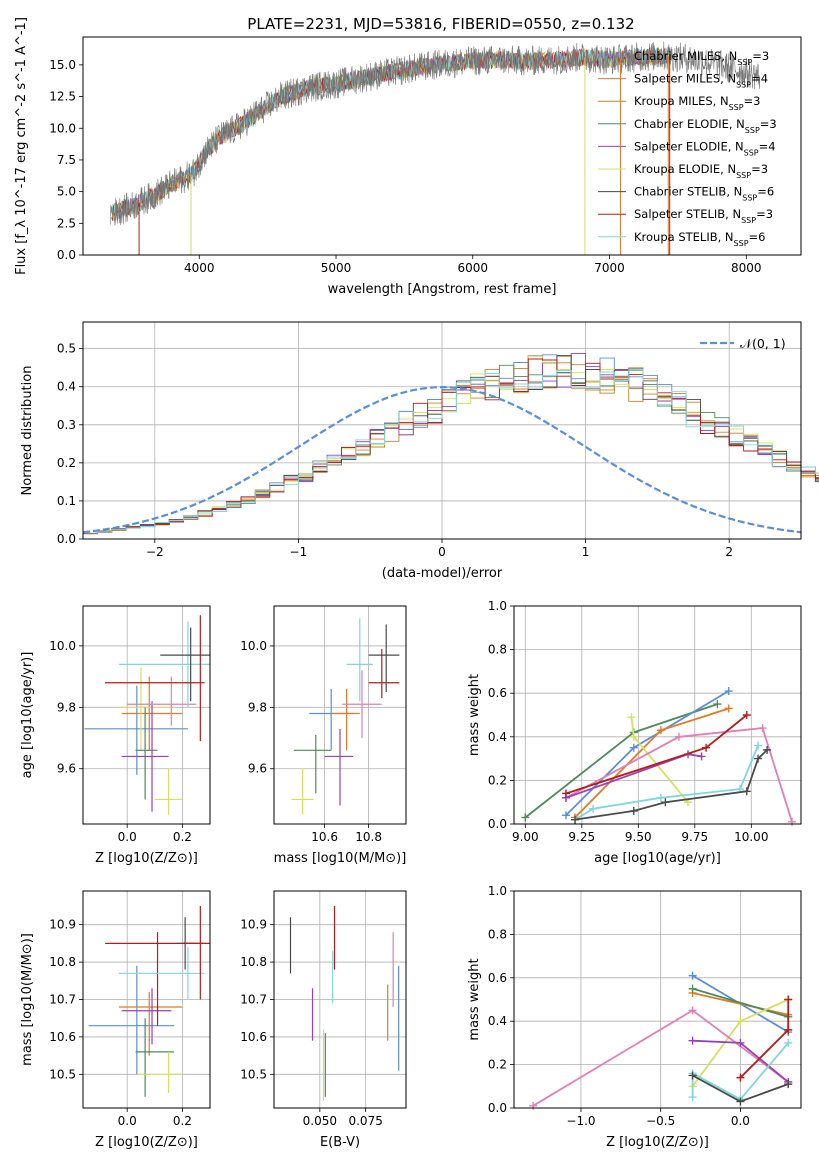  Describe the element at coordinates (324, 837) in the screenshot. I see `x-tick-label: 10.6` at that location.